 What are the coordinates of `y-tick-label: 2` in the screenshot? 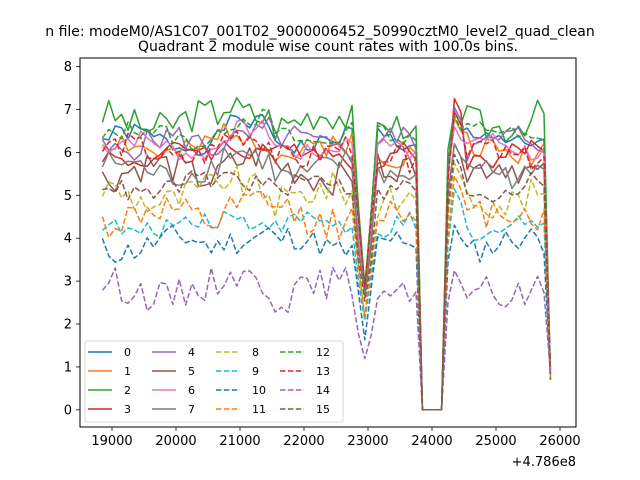 It's located at (68, 325).